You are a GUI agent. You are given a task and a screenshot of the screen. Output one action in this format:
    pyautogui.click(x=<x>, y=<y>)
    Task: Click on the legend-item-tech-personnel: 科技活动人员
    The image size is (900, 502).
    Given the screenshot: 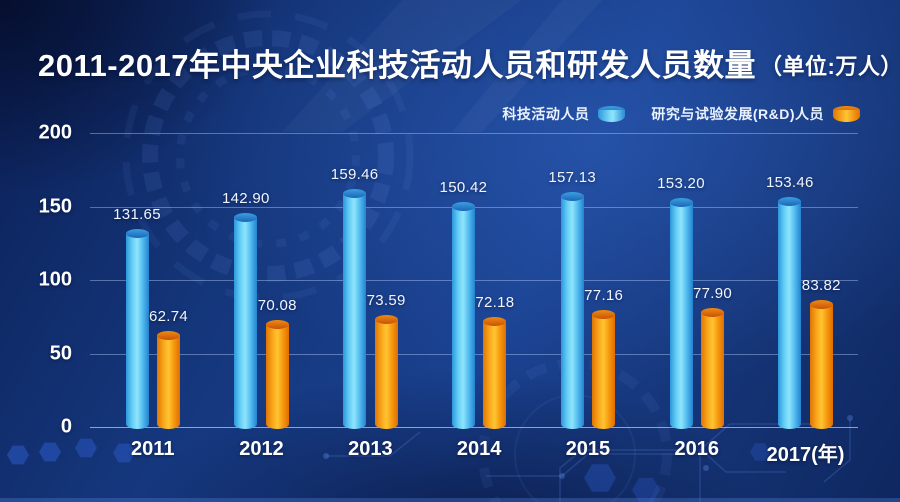 What is the action you would take?
    pyautogui.click(x=564, y=114)
    